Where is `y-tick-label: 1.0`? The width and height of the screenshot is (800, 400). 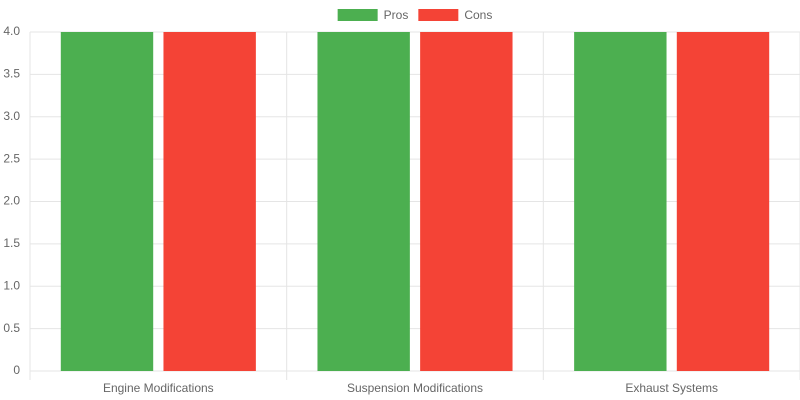
y-tick-label: 1.0 is located at coordinates (11, 285).